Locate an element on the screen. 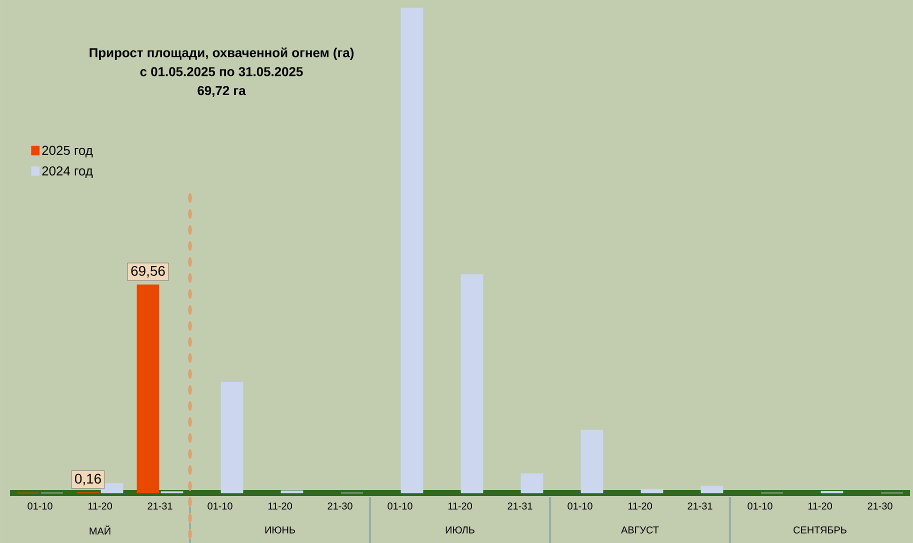 This screenshot has height=543, width=913. text: МАЙ is located at coordinates (100, 529).